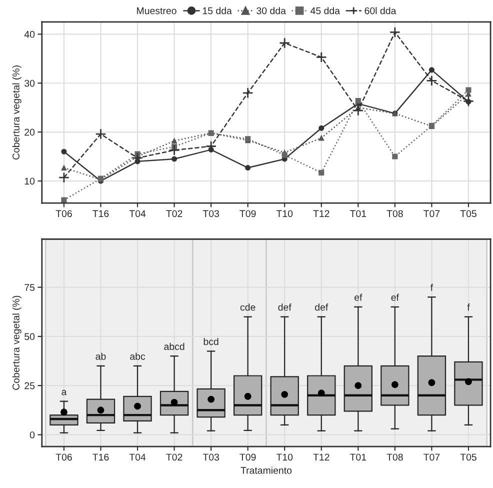  Describe the element at coordinates (248, 307) in the screenshot. I see `annotation: cde` at that location.